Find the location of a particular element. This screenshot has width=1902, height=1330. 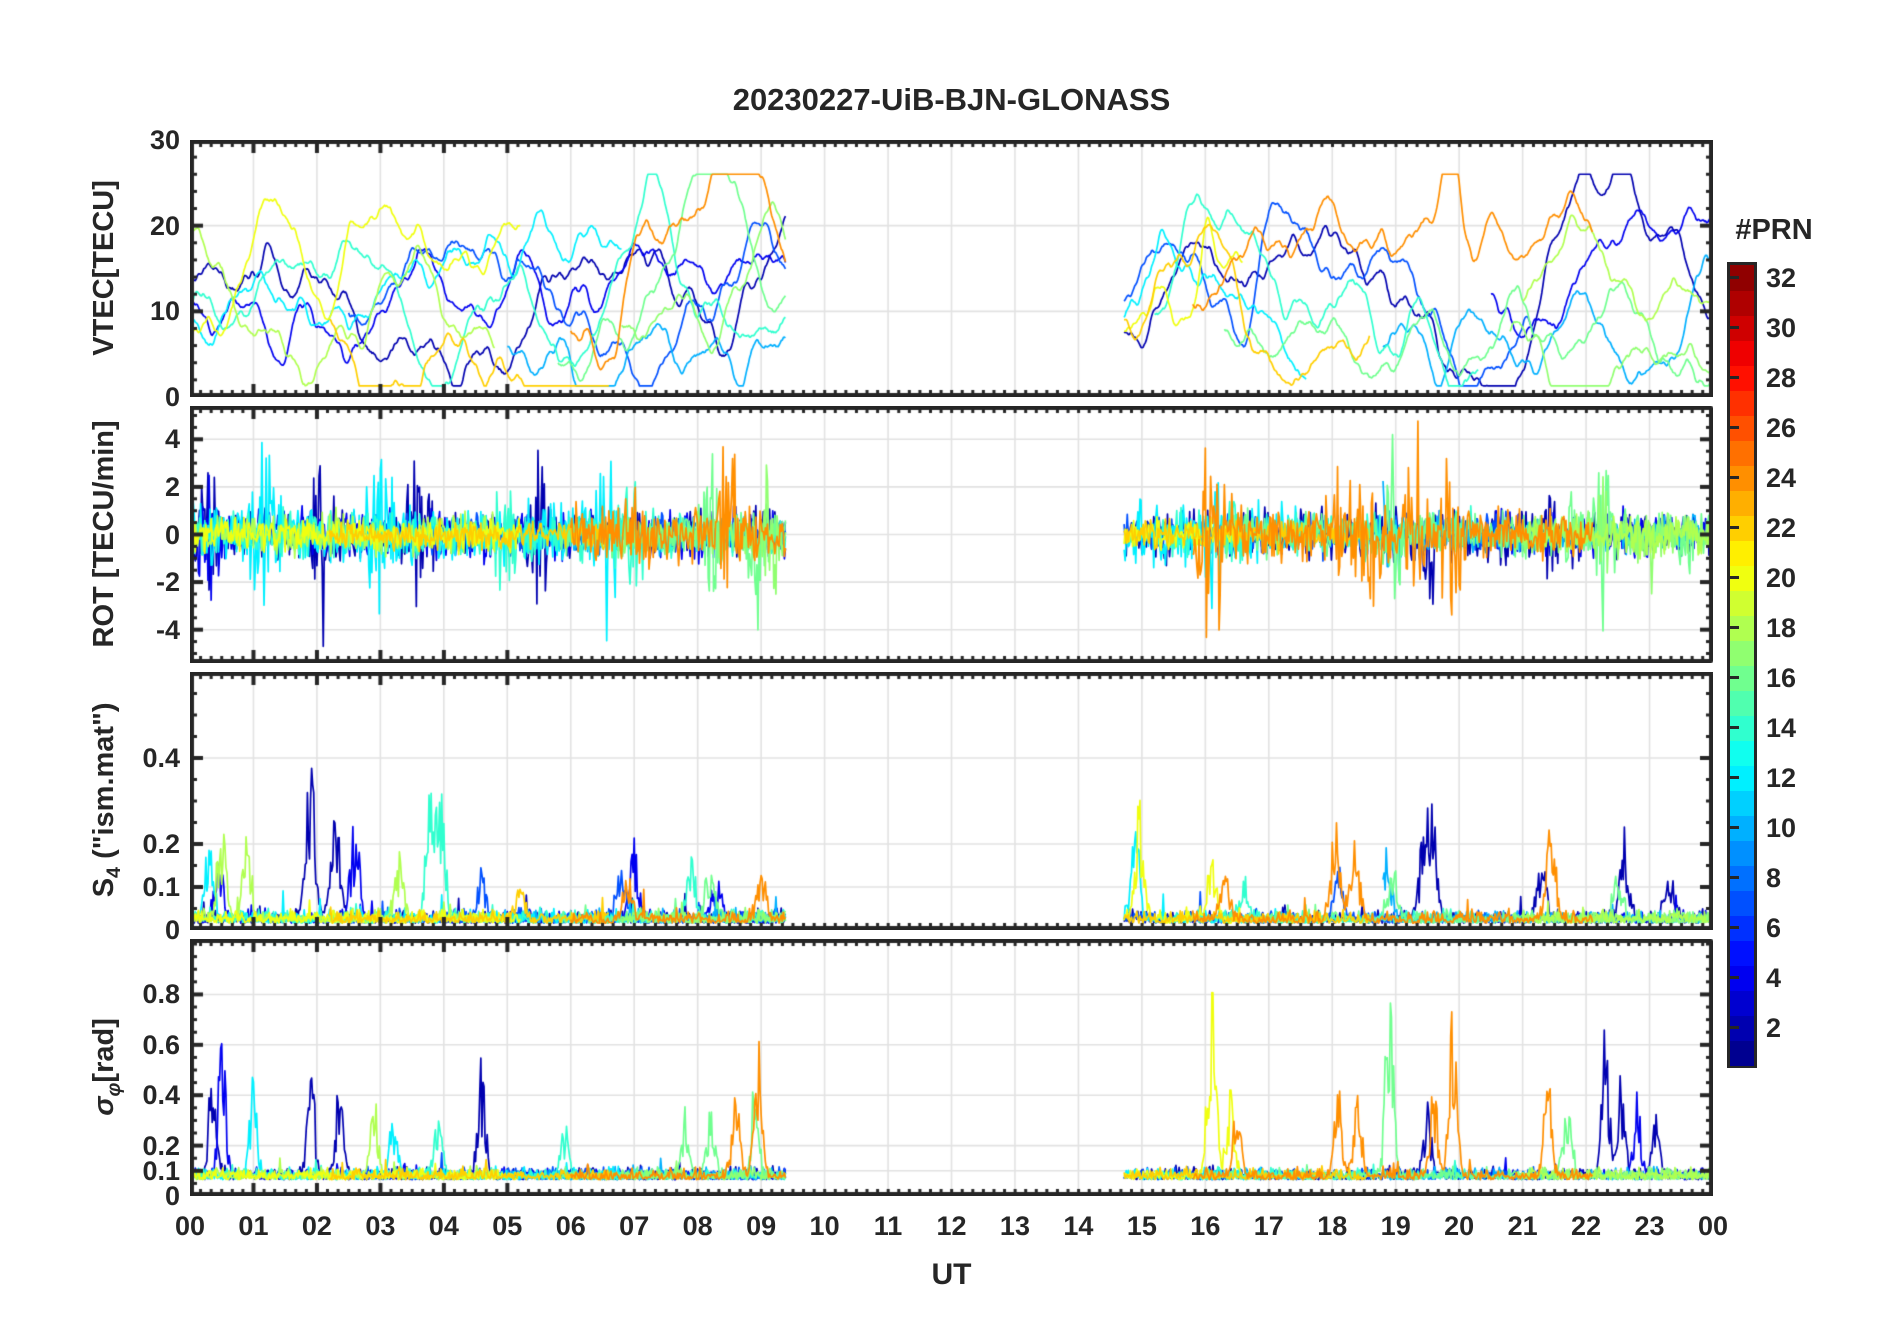

colorbar-tick-label: 24 is located at coordinates (1781, 477).